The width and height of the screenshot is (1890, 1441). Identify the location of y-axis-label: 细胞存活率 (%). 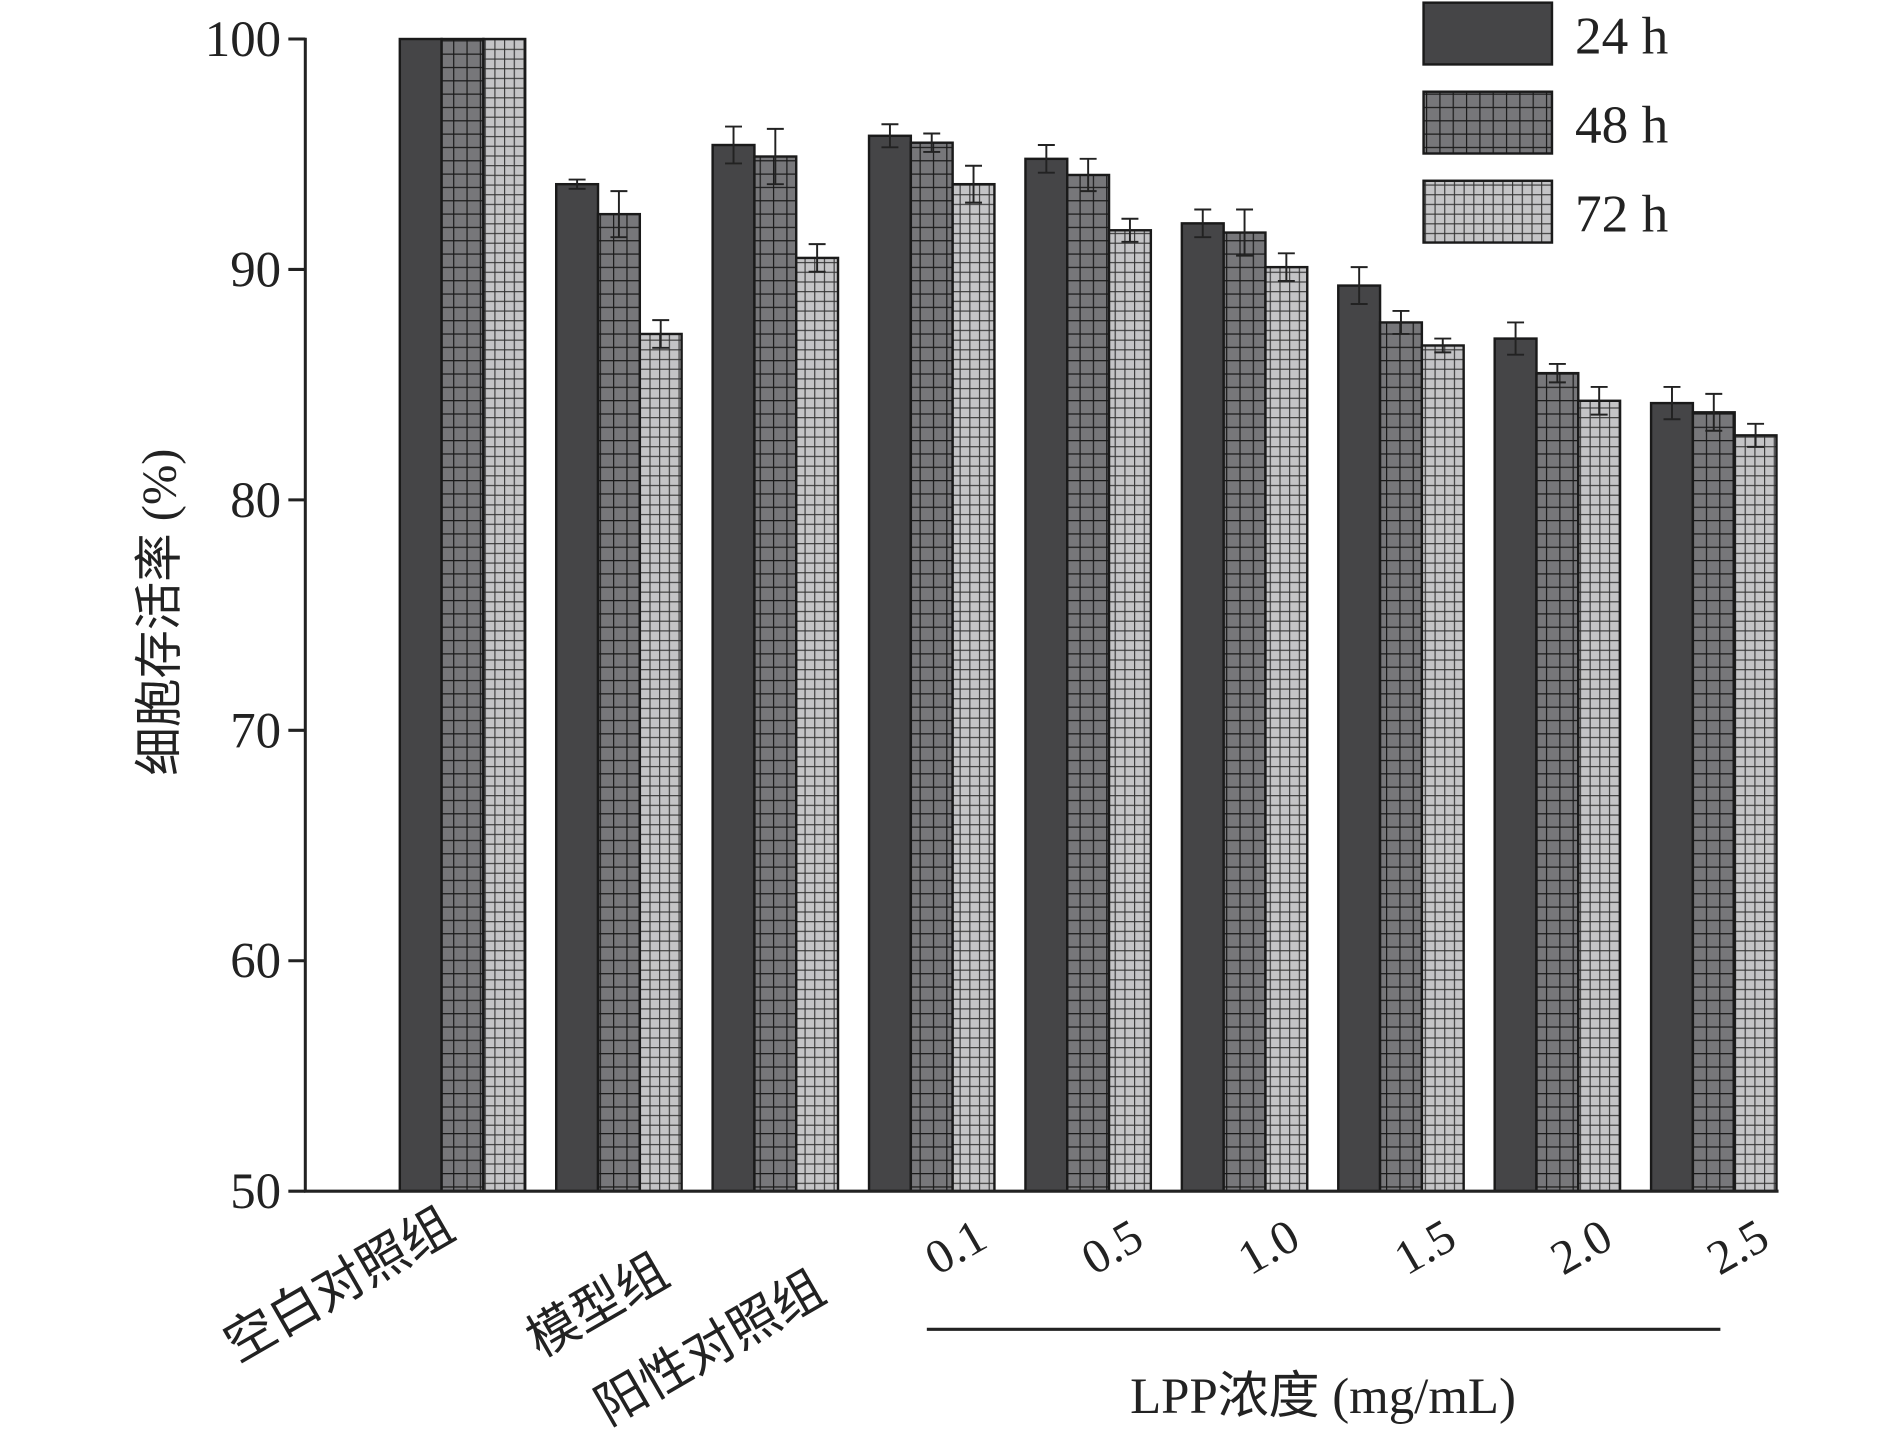
(160, 612).